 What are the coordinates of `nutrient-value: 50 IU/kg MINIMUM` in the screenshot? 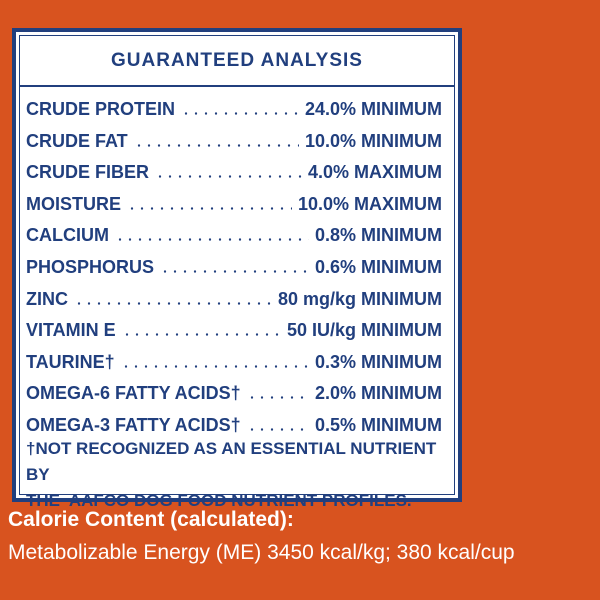 It's located at (364, 330).